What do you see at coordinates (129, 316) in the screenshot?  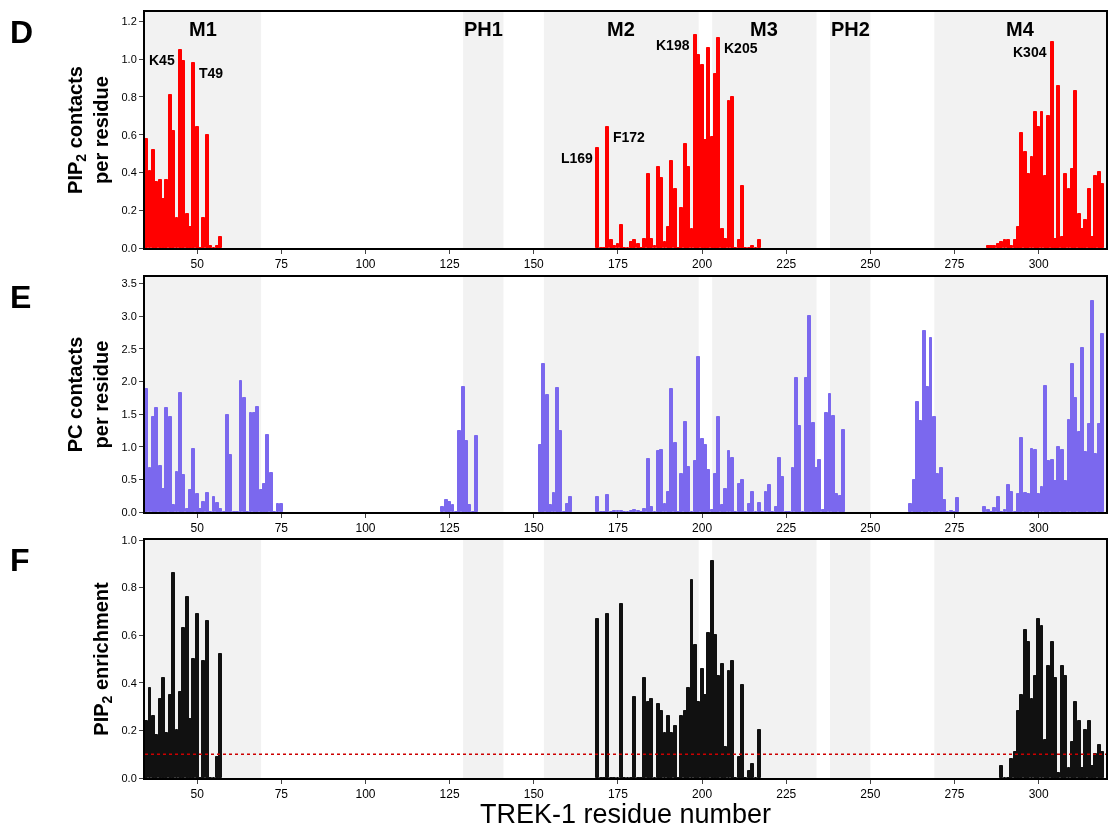 I see `y-tick-label: 3.0` at bounding box center [129, 316].